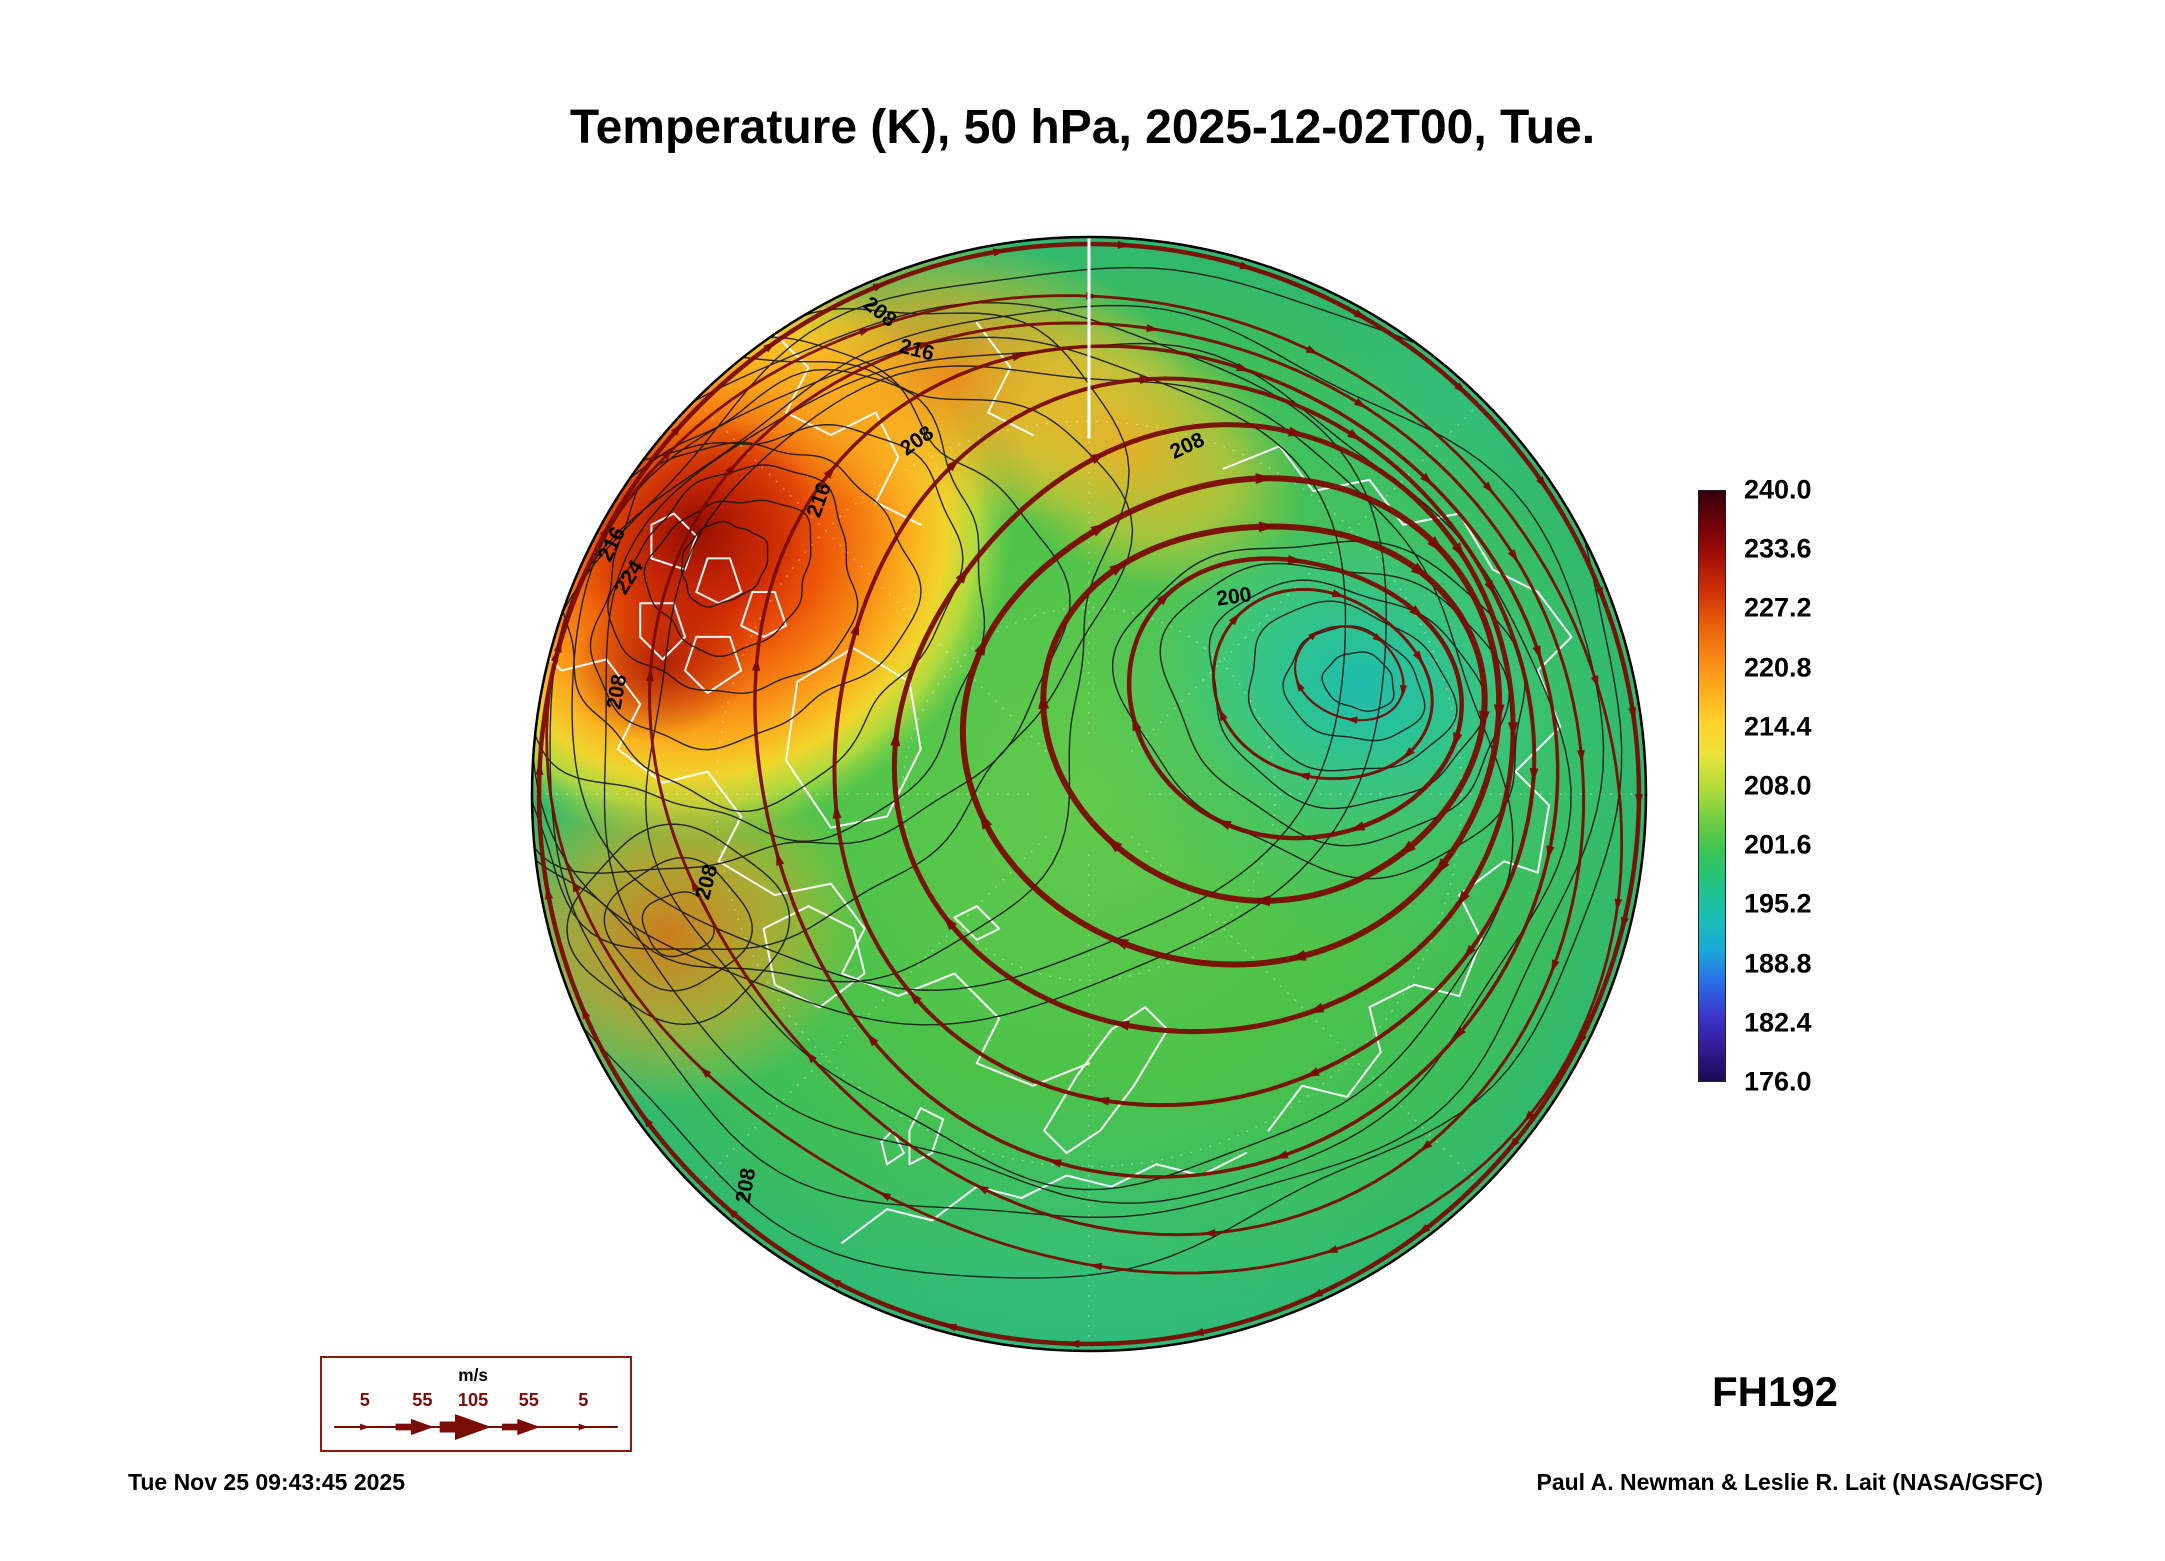  Describe the element at coordinates (1778, 607) in the screenshot. I see `colorbar-tick-label: 227.2` at that location.